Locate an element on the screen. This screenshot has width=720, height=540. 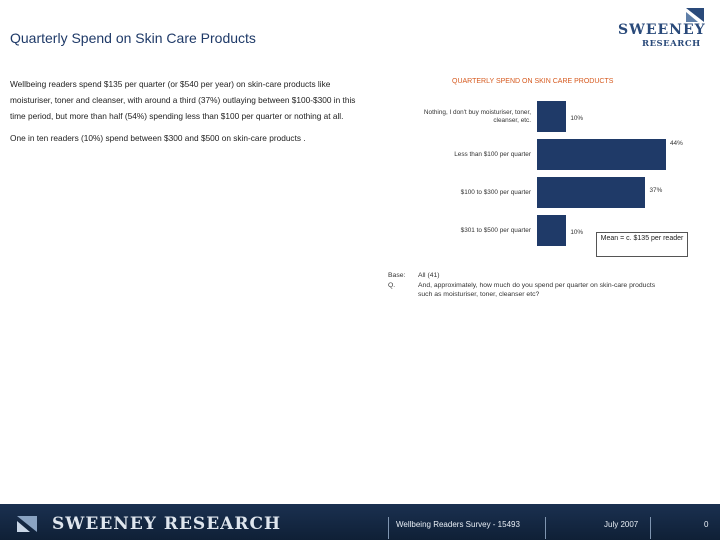
base-value: All (41) is located at coordinates (429, 275).